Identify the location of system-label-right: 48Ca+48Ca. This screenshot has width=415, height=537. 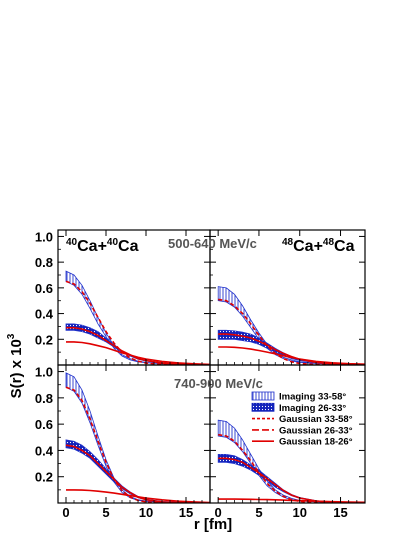
(318, 246).